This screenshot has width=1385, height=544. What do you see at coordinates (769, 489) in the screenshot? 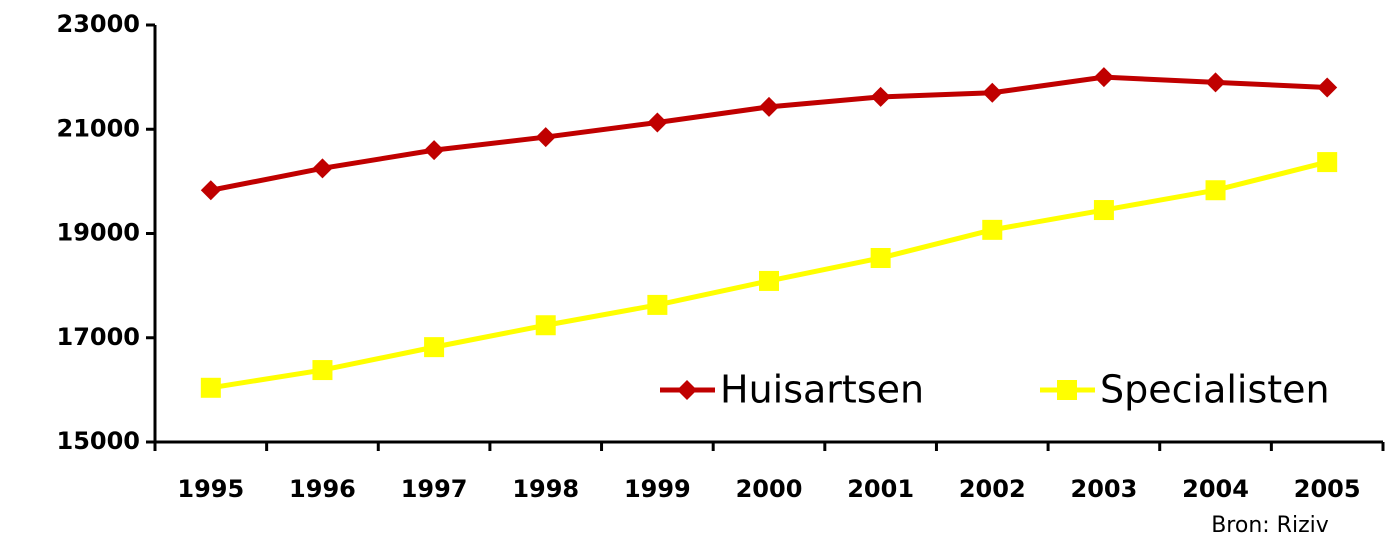
I see `x-tick-label: 2000` at bounding box center [769, 489].